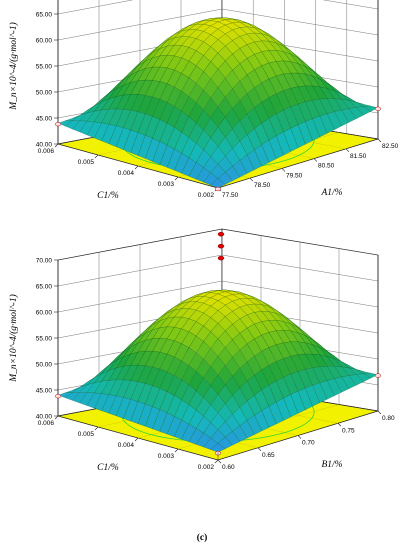 Image resolution: width=402 pixels, height=550 pixels. I want to click on y-axis-label: B1/%, so click(331, 465).